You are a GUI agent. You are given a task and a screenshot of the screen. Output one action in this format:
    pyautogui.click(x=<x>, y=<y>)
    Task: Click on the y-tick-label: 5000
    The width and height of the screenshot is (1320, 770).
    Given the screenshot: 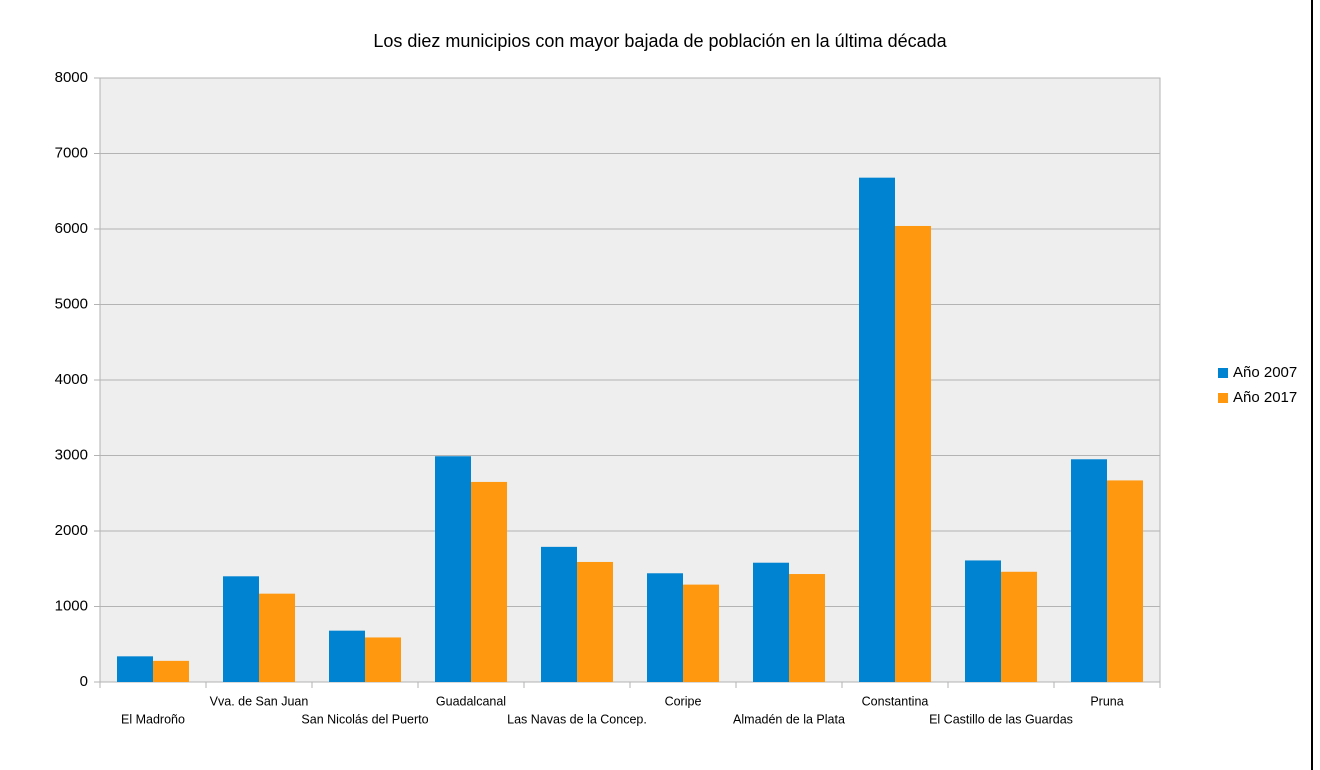 What is the action you would take?
    pyautogui.click(x=71, y=303)
    